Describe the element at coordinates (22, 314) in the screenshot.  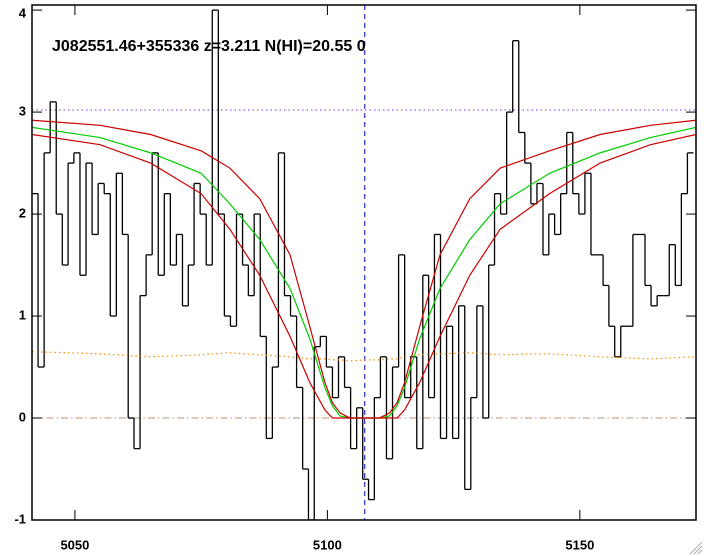
I see `y-tick-label: 1` at that location.